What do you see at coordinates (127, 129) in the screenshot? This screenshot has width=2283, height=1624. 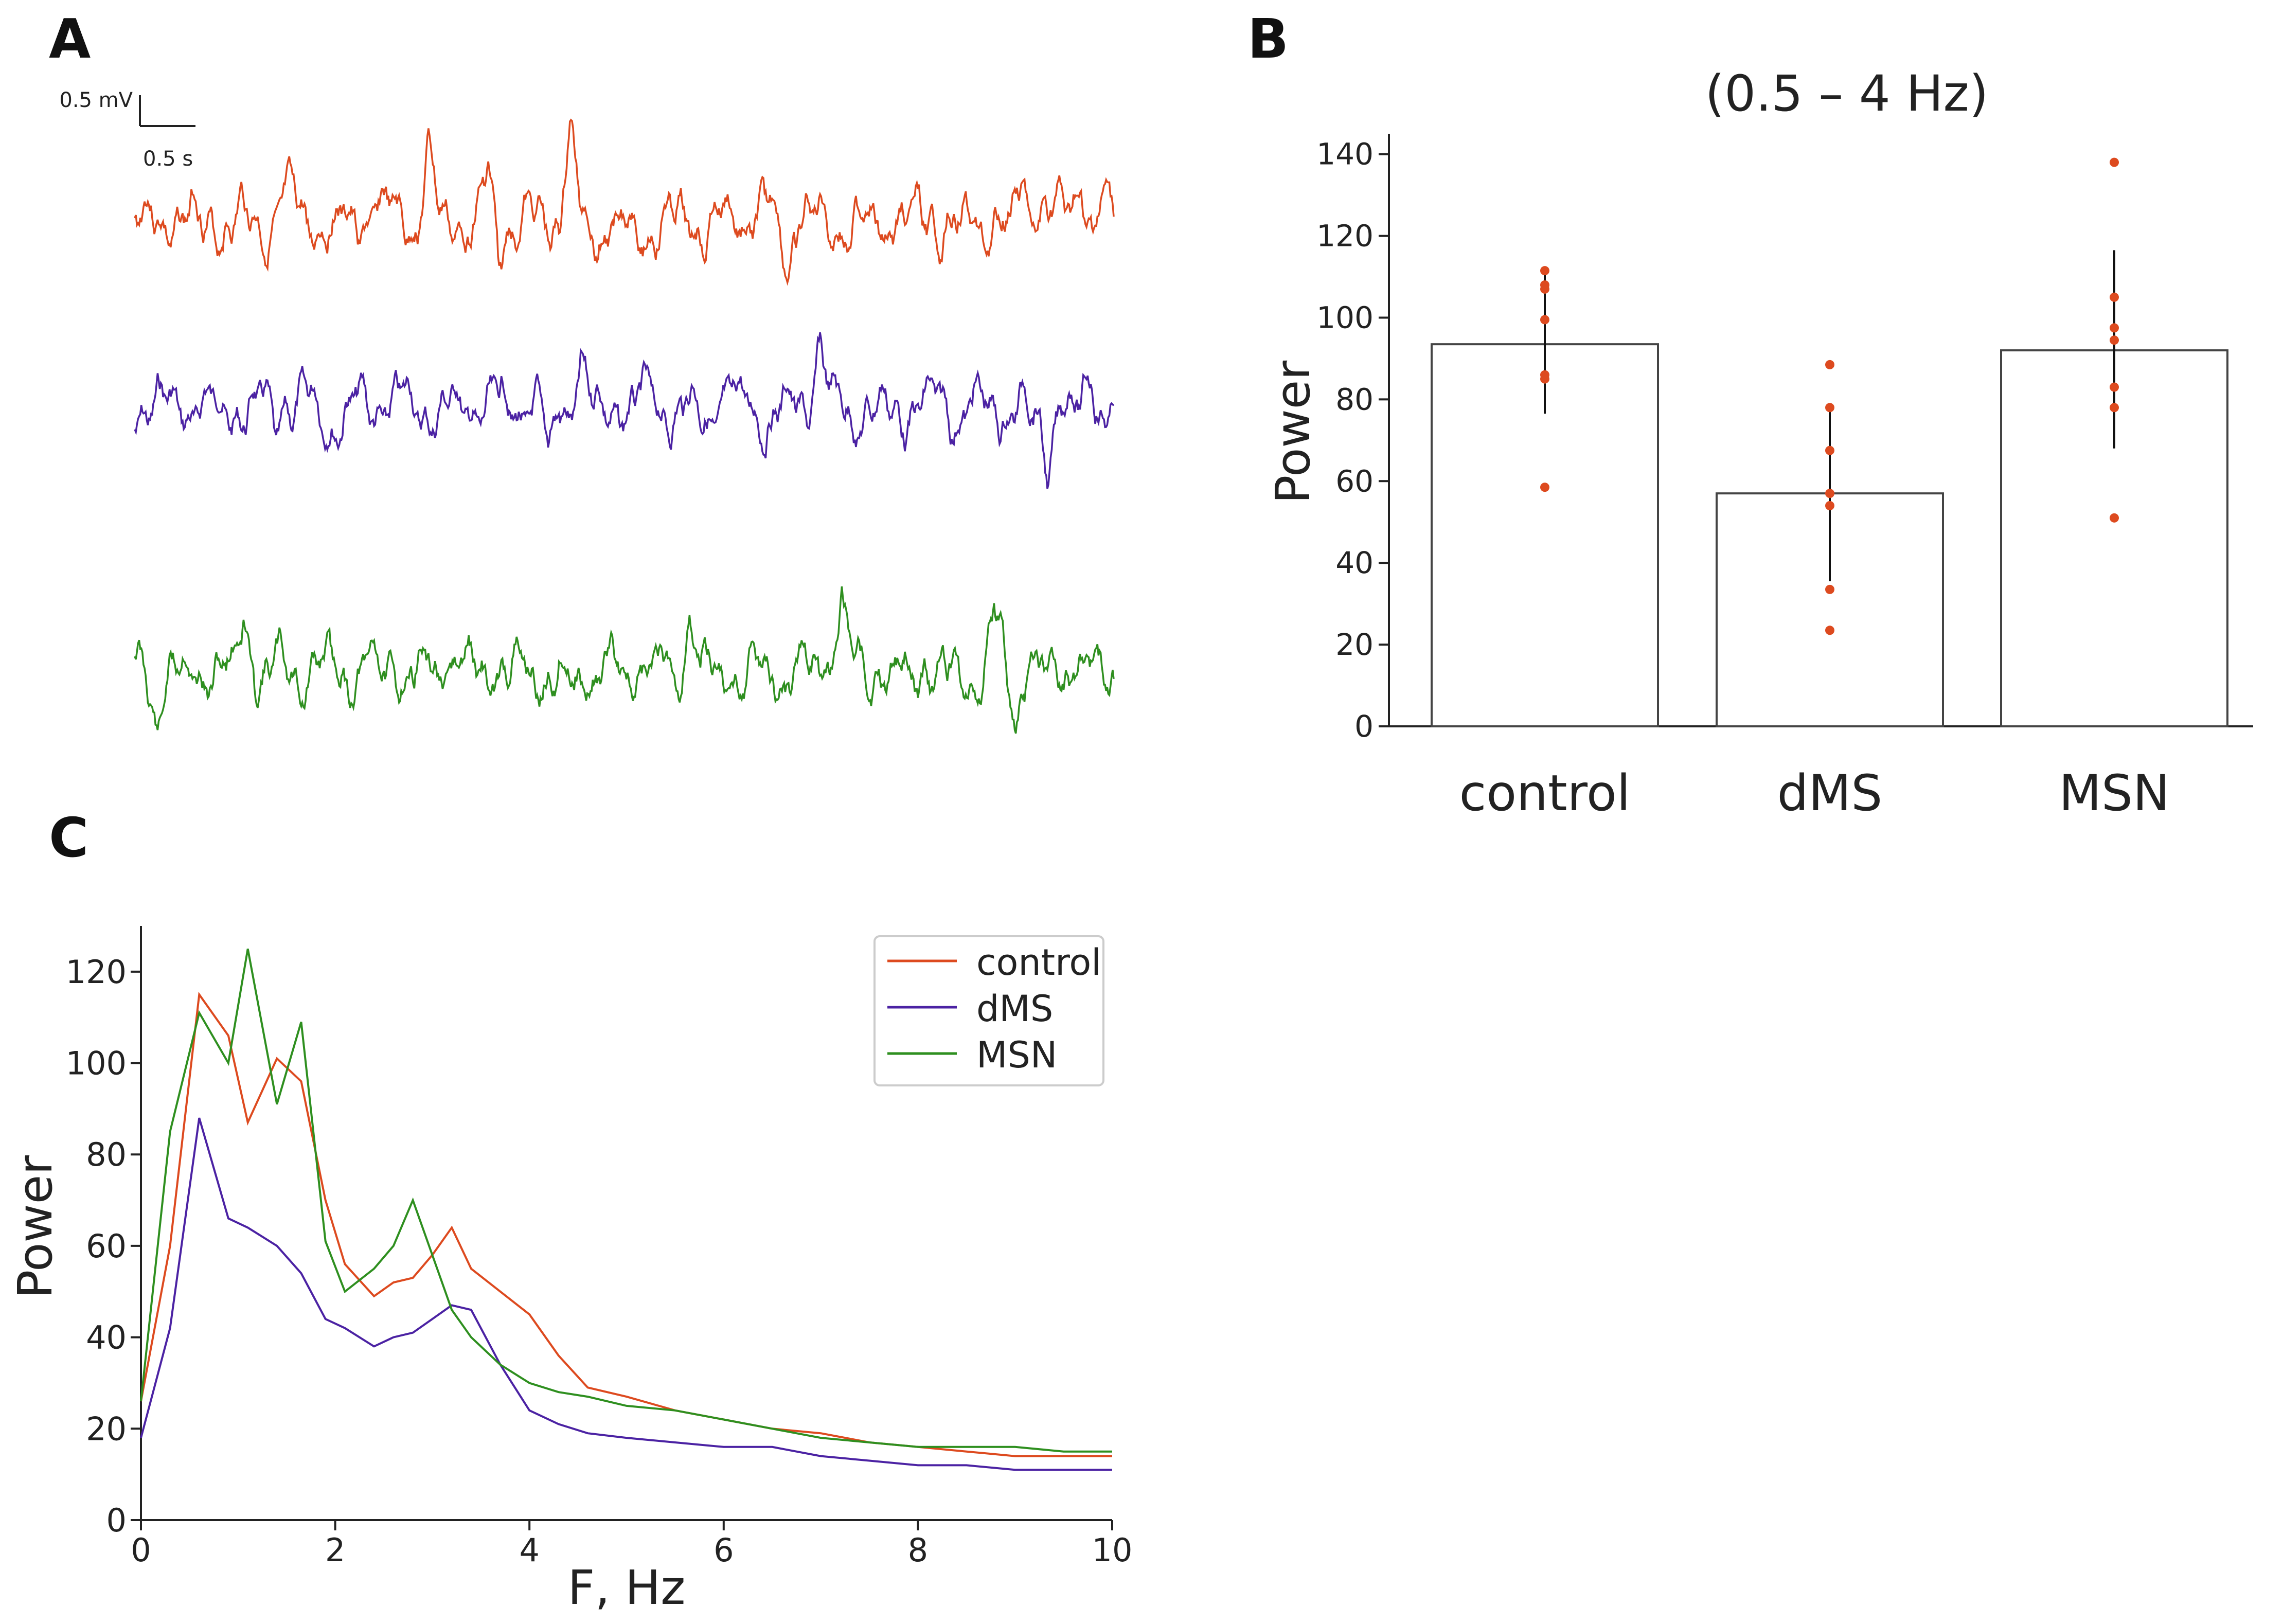 I see `scale-bar: 0.5 mV 0.5 s` at bounding box center [127, 129].